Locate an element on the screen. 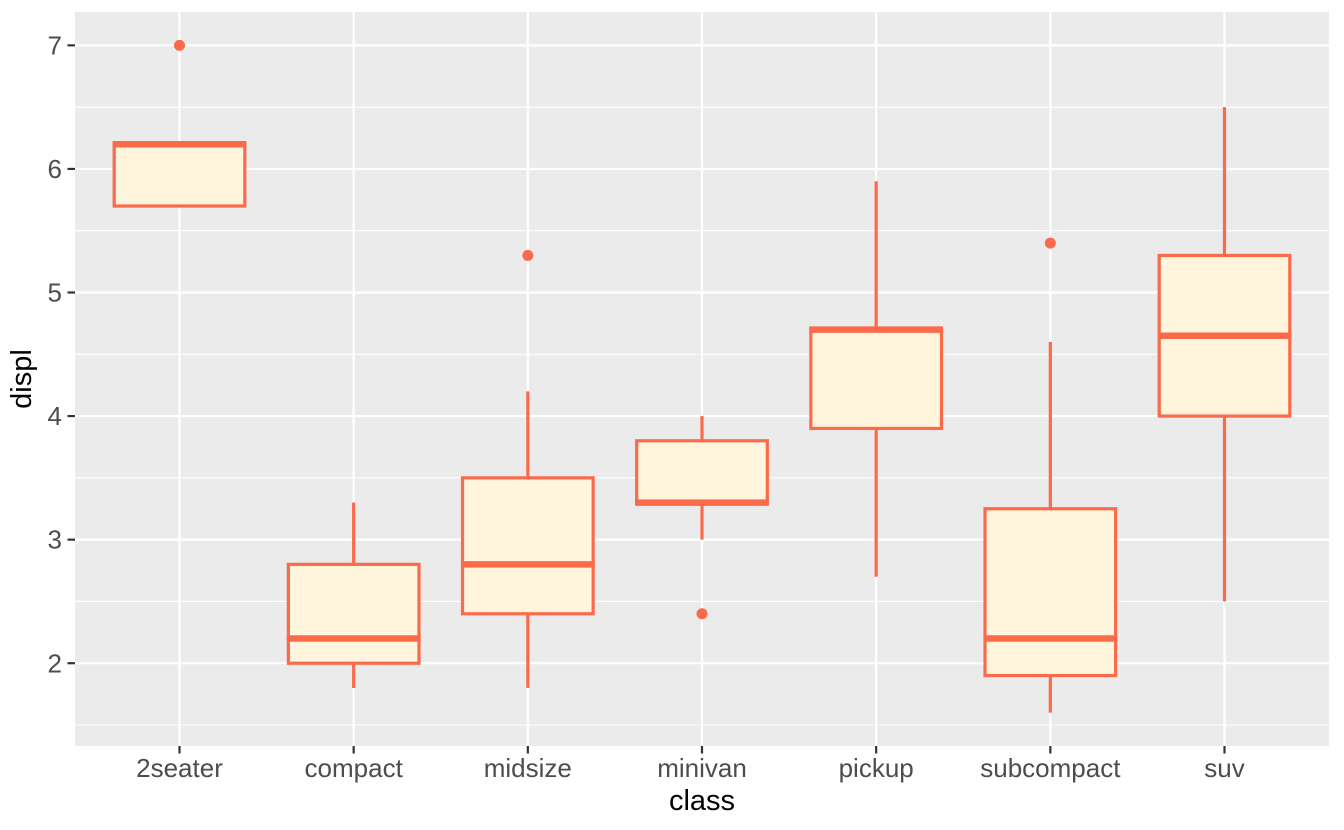 The image size is (1344, 830). box-subcompact is located at coordinates (1050, 475).